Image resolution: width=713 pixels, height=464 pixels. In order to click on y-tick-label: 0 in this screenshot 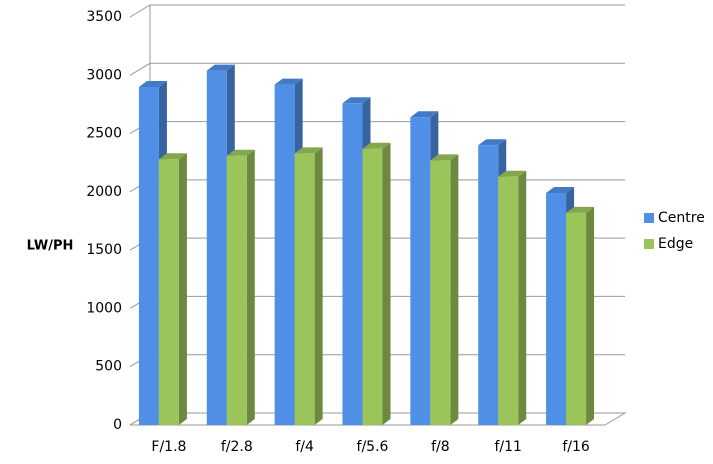, I will do `click(117, 425)`.